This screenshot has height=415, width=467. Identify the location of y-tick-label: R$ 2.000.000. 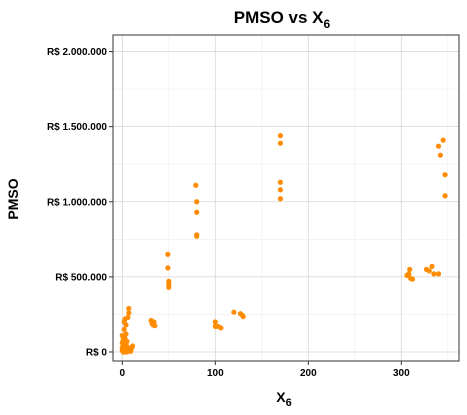
(77, 52).